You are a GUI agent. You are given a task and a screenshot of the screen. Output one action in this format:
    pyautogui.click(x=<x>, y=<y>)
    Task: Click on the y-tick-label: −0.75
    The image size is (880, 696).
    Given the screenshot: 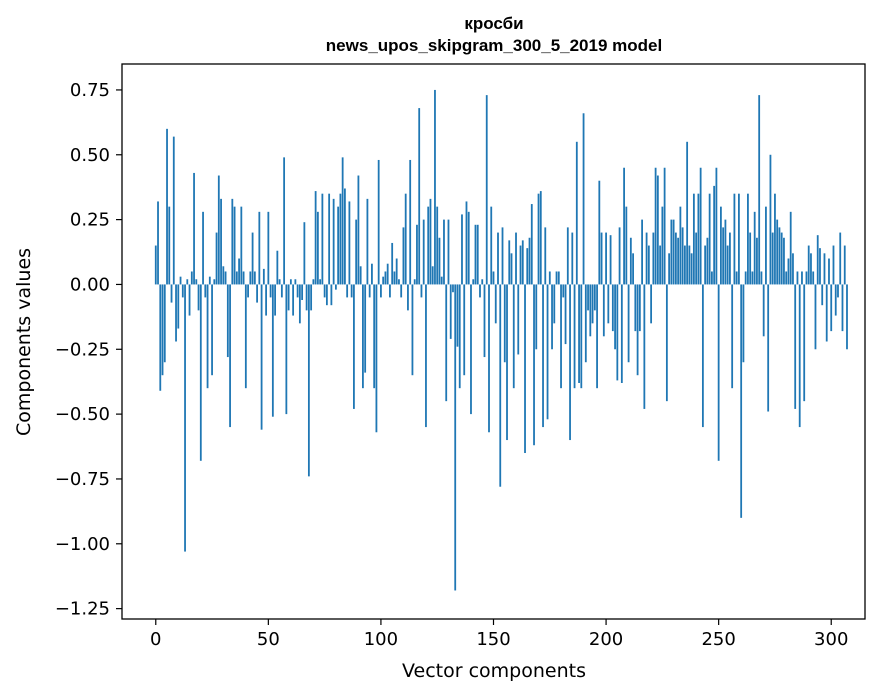 What is the action you would take?
    pyautogui.click(x=82, y=479)
    